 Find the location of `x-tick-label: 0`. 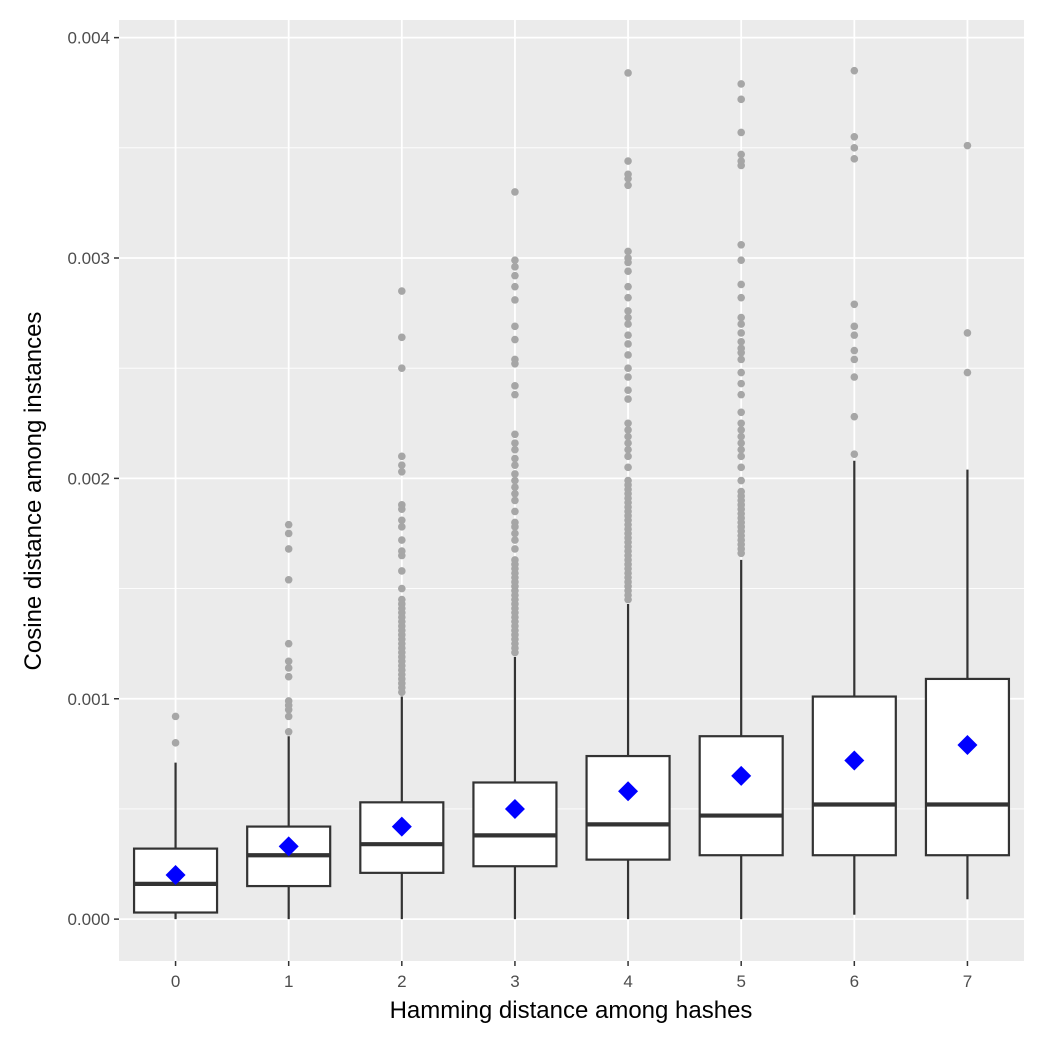

x-tick-label: 0 is located at coordinates (175, 981).